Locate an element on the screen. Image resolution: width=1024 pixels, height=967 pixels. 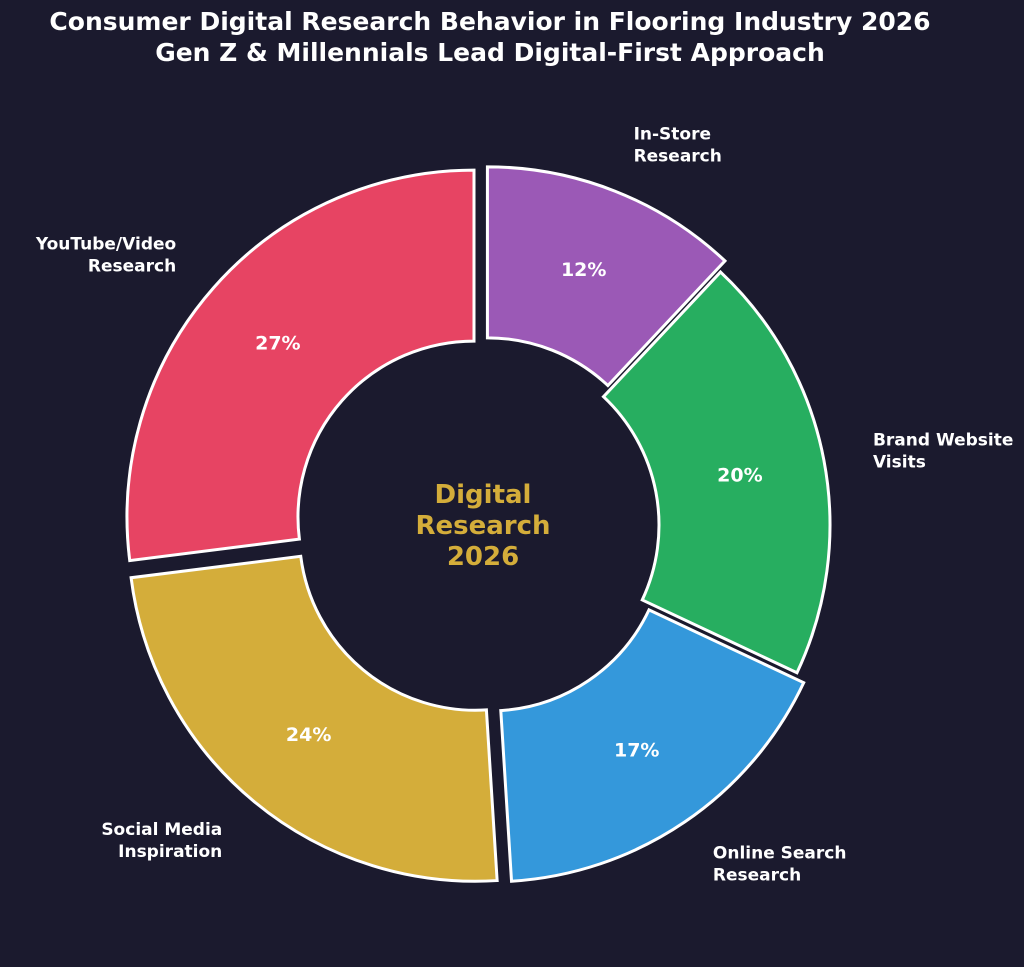
slice-category-label-line: Social Media is located at coordinates (161, 830).